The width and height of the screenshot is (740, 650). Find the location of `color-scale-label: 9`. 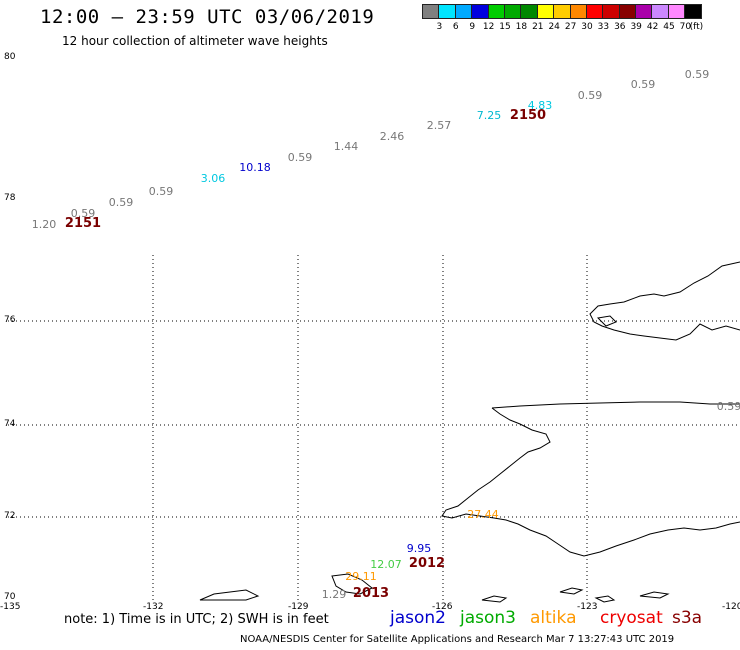

color-scale-label: 9 is located at coordinates (472, 27).